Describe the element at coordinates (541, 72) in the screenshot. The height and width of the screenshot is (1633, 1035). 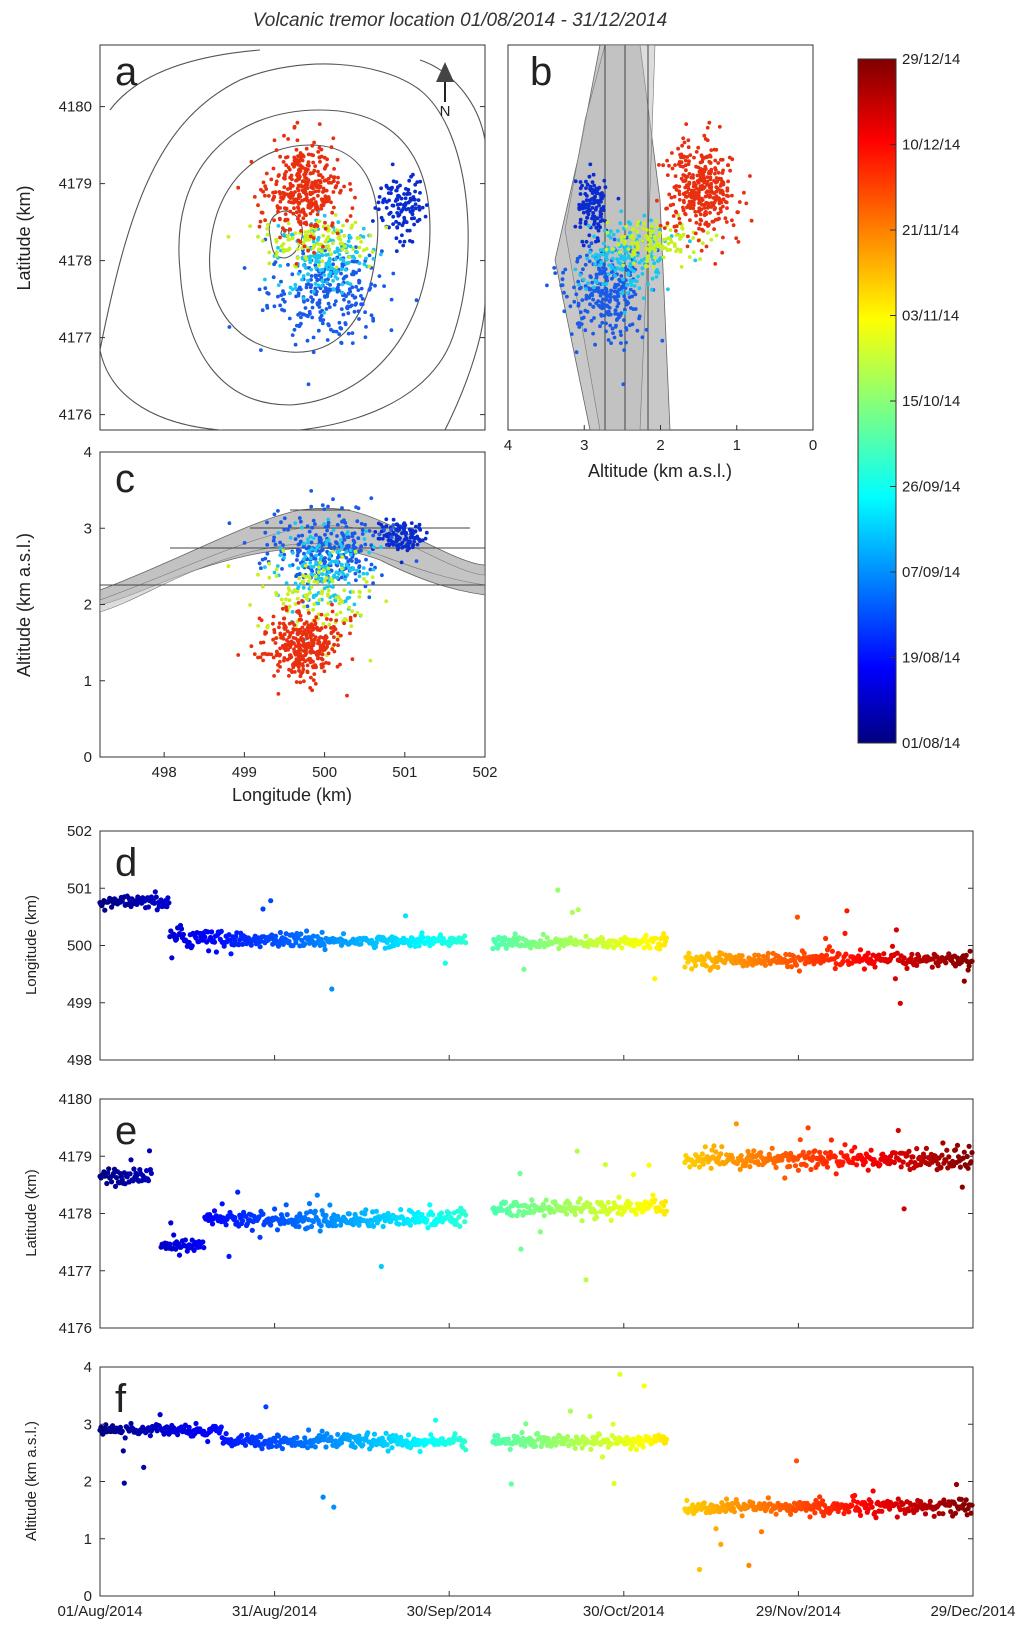
I see `panel-b-label: b` at that location.